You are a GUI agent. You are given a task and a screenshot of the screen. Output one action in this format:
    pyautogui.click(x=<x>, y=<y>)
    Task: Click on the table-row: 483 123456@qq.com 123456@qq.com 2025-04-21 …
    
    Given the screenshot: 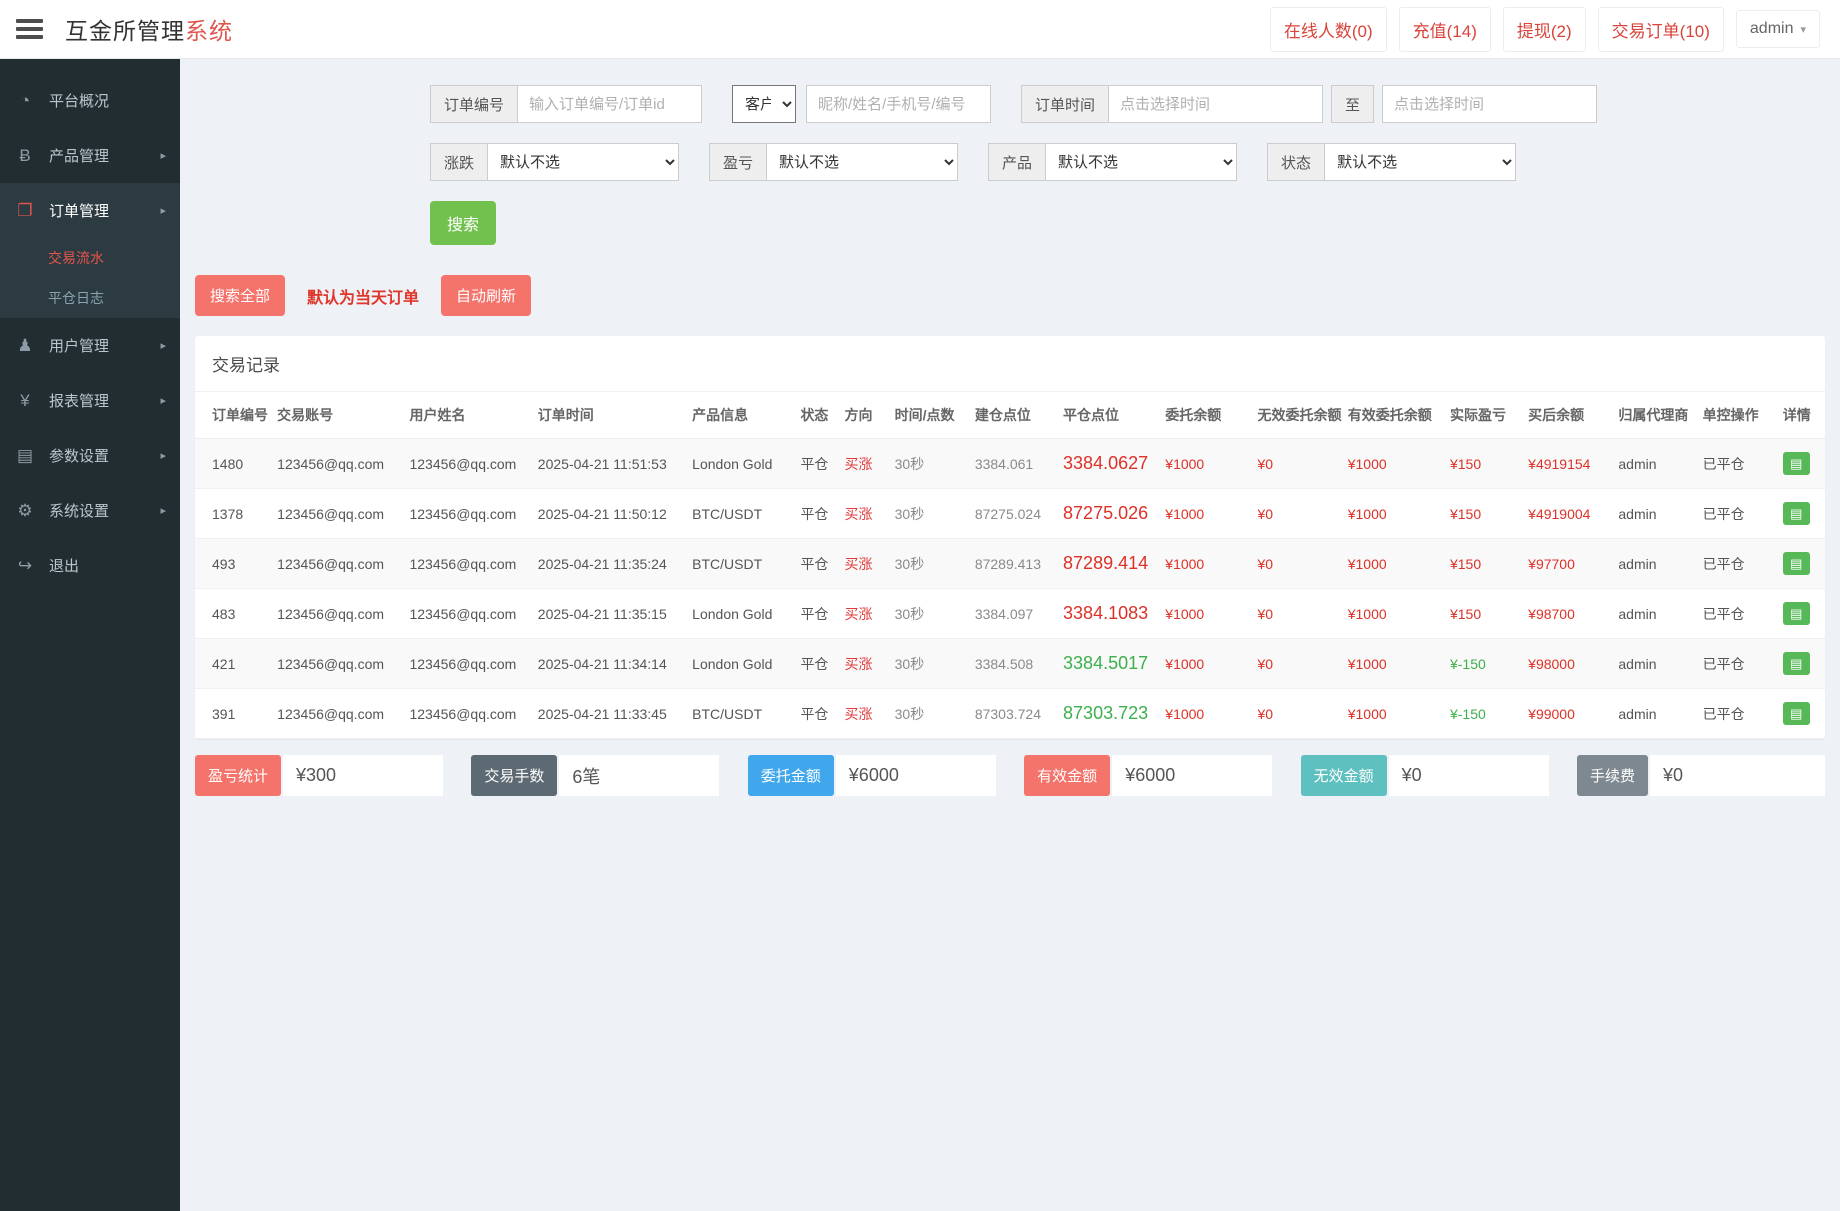 What is the action you would take?
    pyautogui.click(x=1010, y=613)
    